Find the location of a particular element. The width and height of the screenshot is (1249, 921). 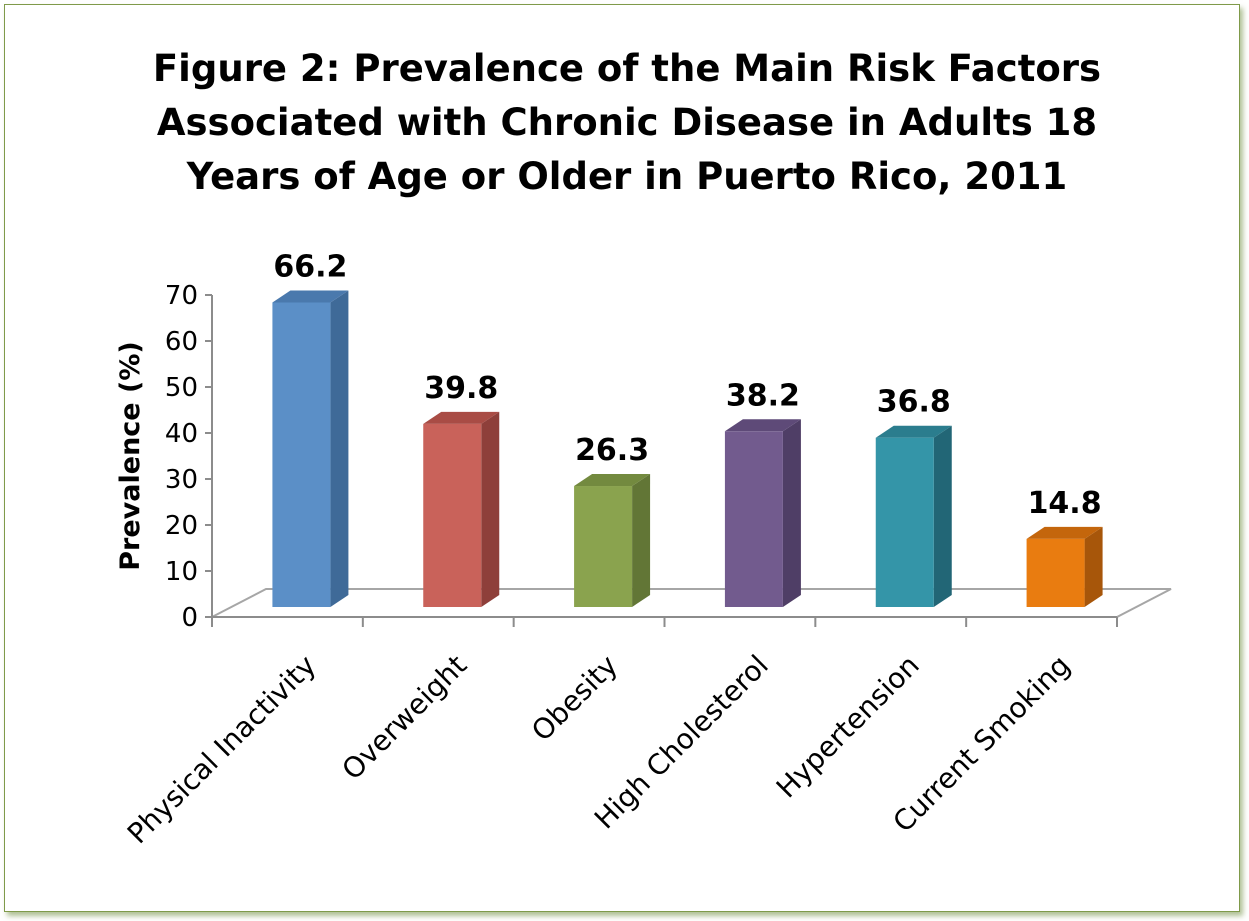

x-category-label: Overweight is located at coordinates (404, 718).